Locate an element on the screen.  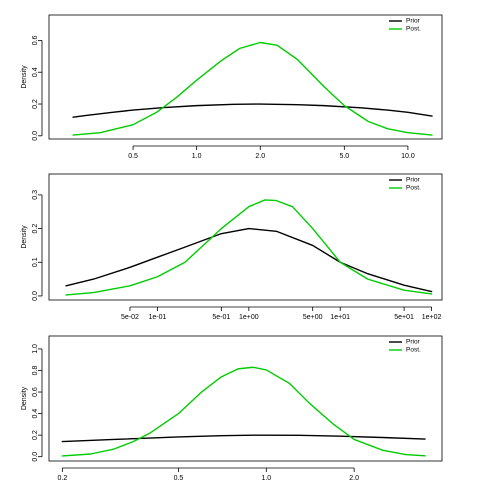
y-tick-label: 0.3 is located at coordinates (35, 195).